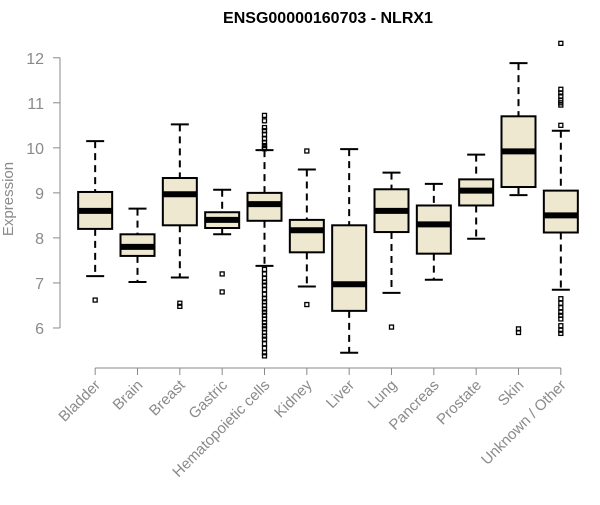  What do you see at coordinates (222, 241) in the screenshot?
I see `box-gastric` at bounding box center [222, 241].